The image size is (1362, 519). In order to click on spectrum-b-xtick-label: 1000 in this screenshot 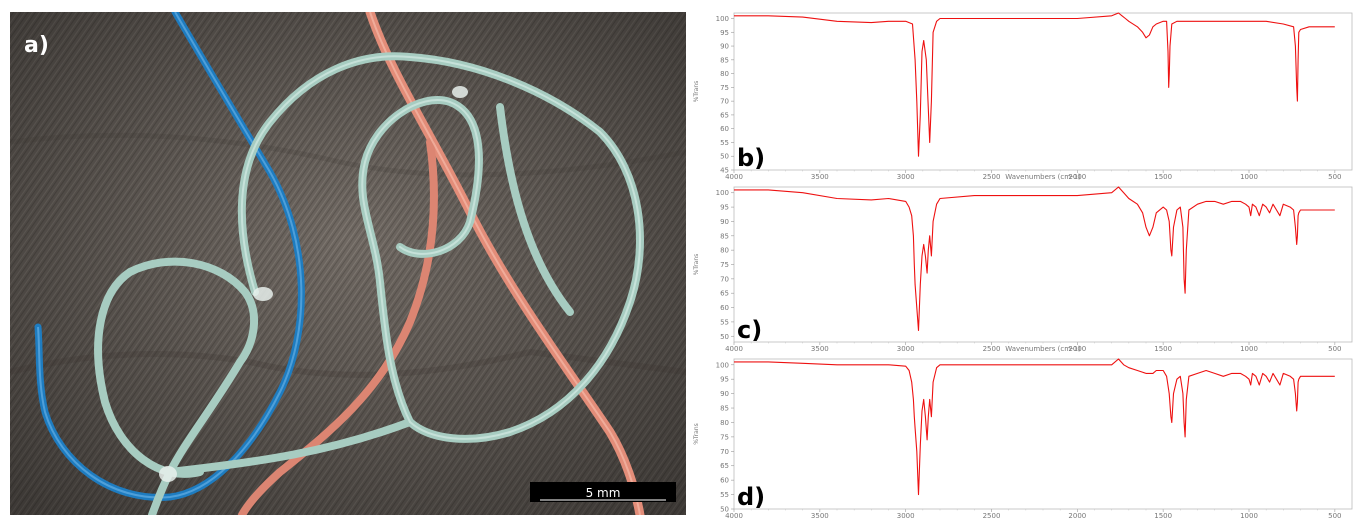, I will do `click(1249, 177)`.